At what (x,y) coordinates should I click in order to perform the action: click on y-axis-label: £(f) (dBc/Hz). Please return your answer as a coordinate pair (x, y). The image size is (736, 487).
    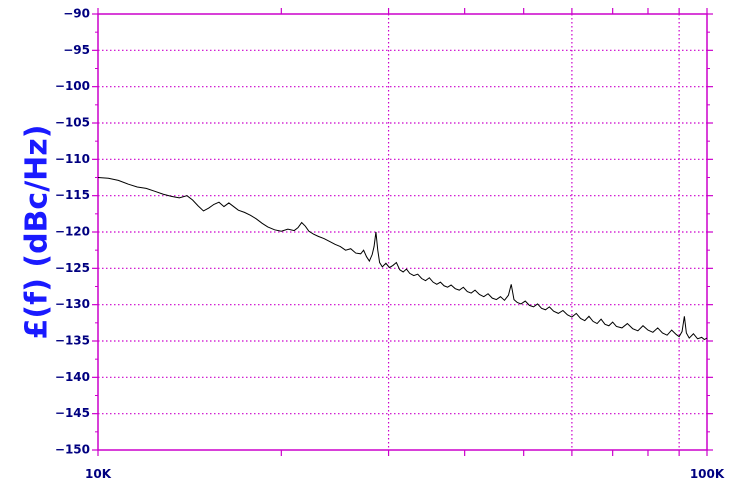
    Looking at the image, I should click on (37, 232).